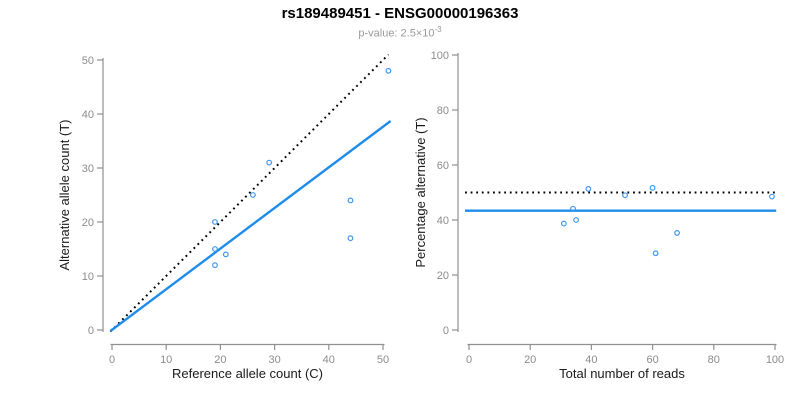 This screenshot has height=400, width=800. I want to click on x-axis-title: Total number of reads, so click(622, 373).